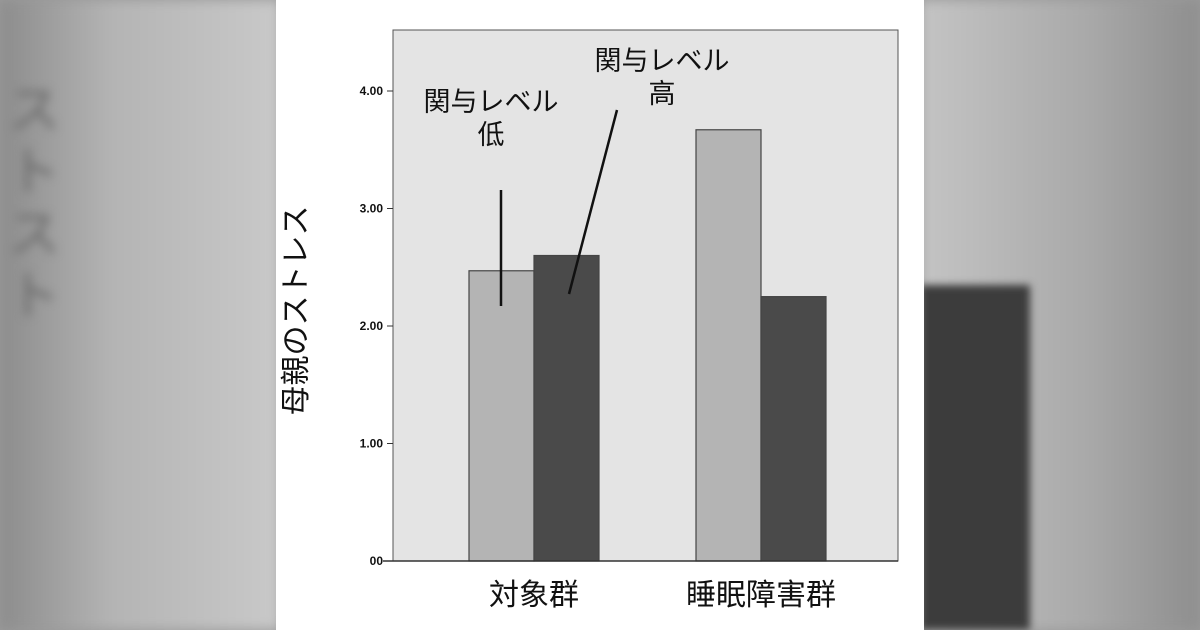 The height and width of the screenshot is (630, 1200). I want to click on y-tick-label: 2.00, so click(372, 326).